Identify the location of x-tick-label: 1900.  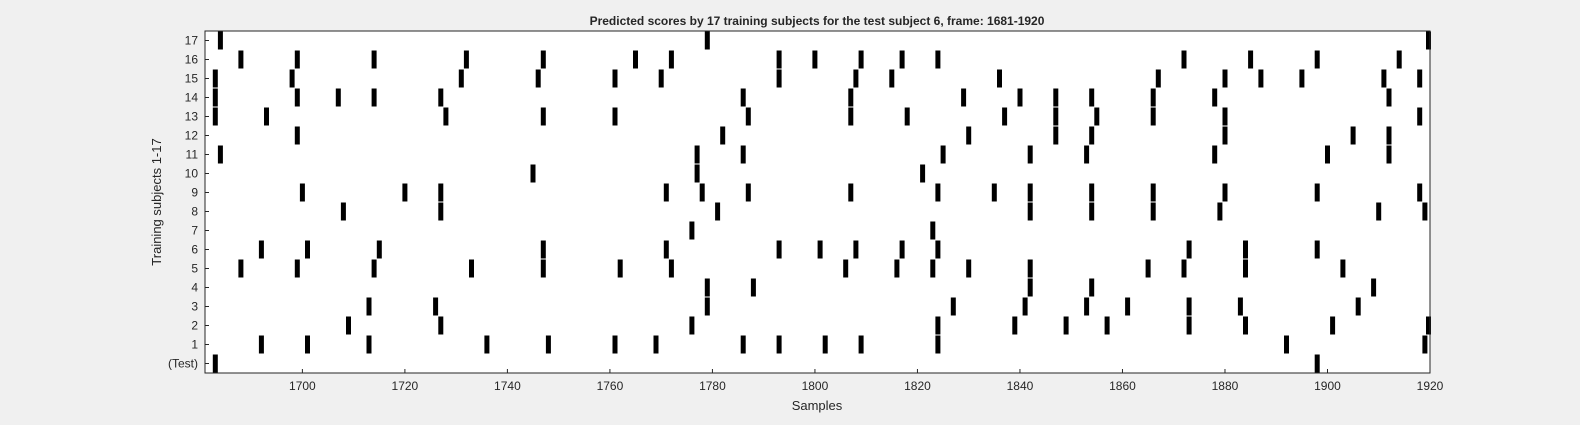
(1327, 386).